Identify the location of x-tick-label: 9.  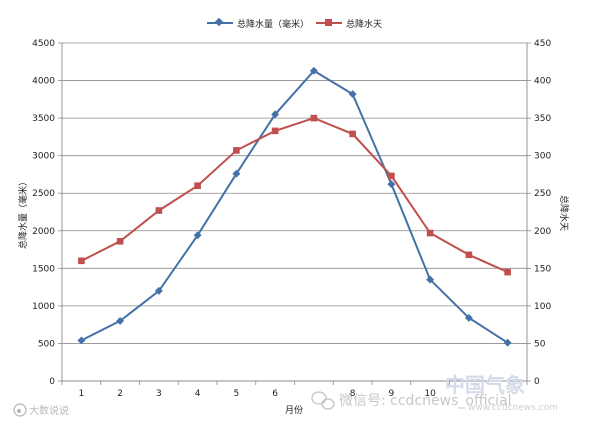
(392, 394).